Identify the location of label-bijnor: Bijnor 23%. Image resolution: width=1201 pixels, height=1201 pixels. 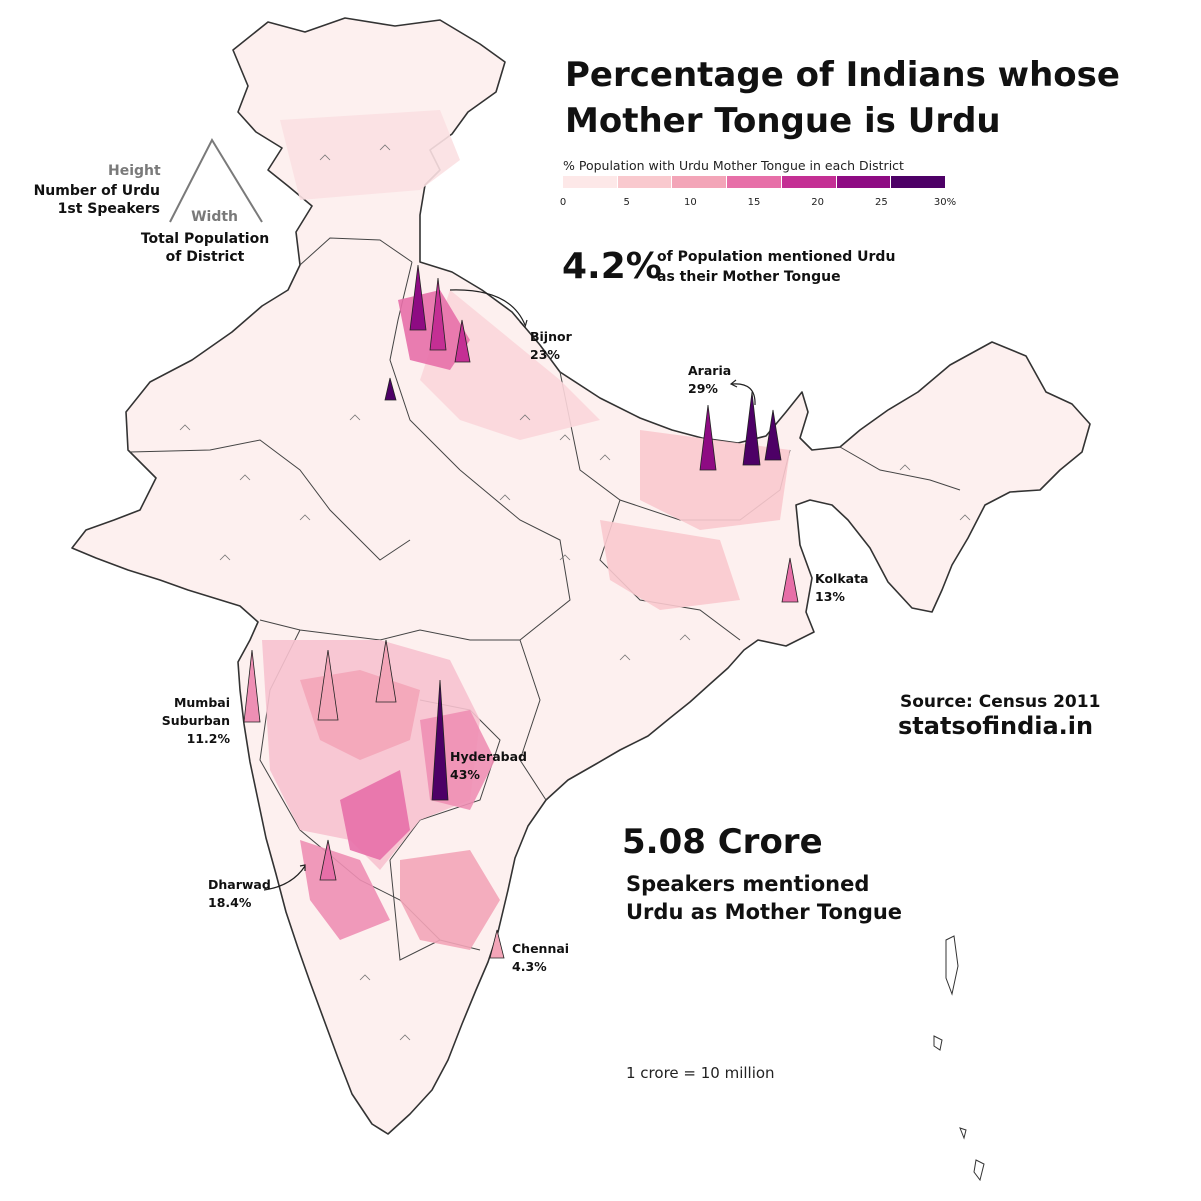
(551, 346).